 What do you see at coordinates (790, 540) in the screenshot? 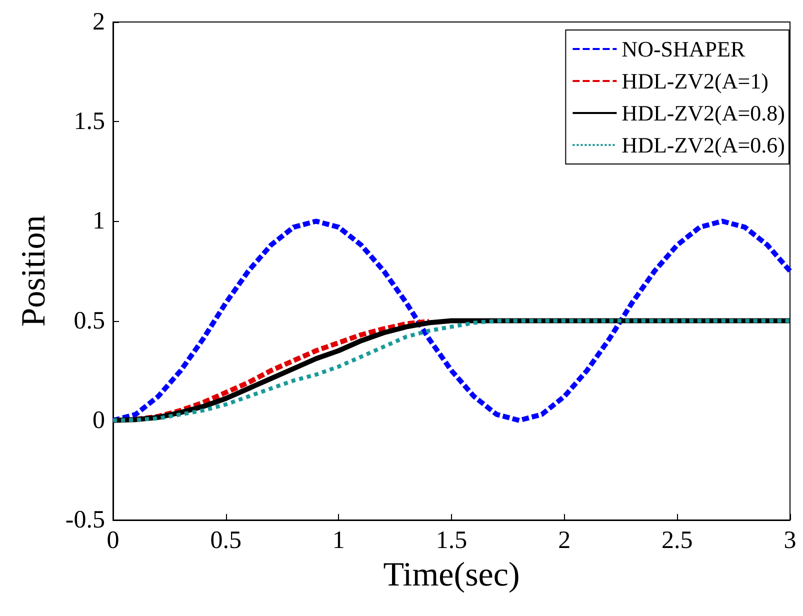
I see `x-tick-label: 3` at bounding box center [790, 540].